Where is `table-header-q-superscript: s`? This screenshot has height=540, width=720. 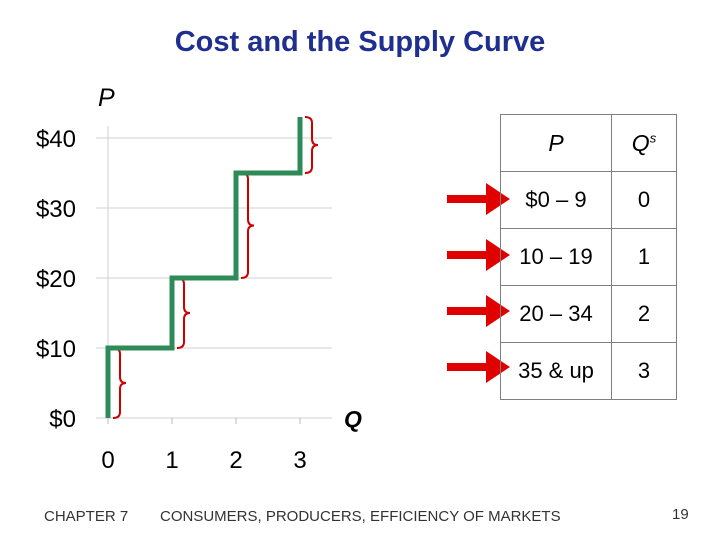 table-header-q-superscript: s is located at coordinates (653, 137).